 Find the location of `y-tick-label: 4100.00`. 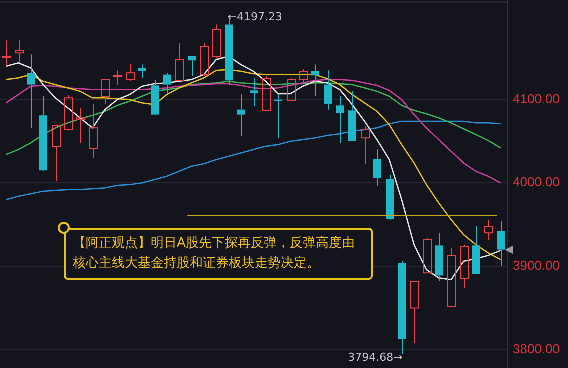

y-tick-label: 4100.00 is located at coordinates (536, 98).